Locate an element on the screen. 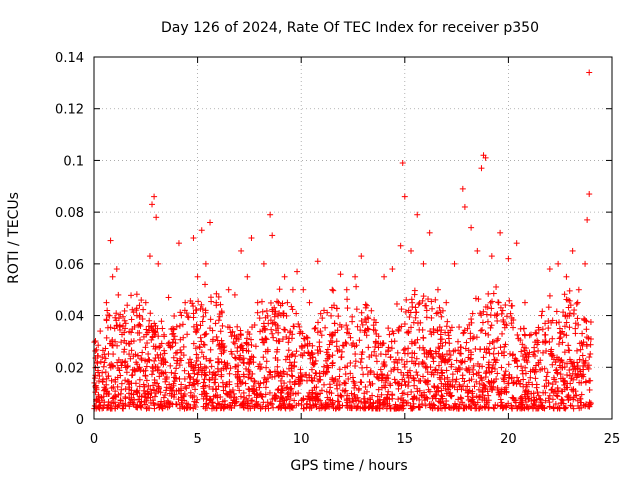  x-tick-label: 15 is located at coordinates (405, 439).